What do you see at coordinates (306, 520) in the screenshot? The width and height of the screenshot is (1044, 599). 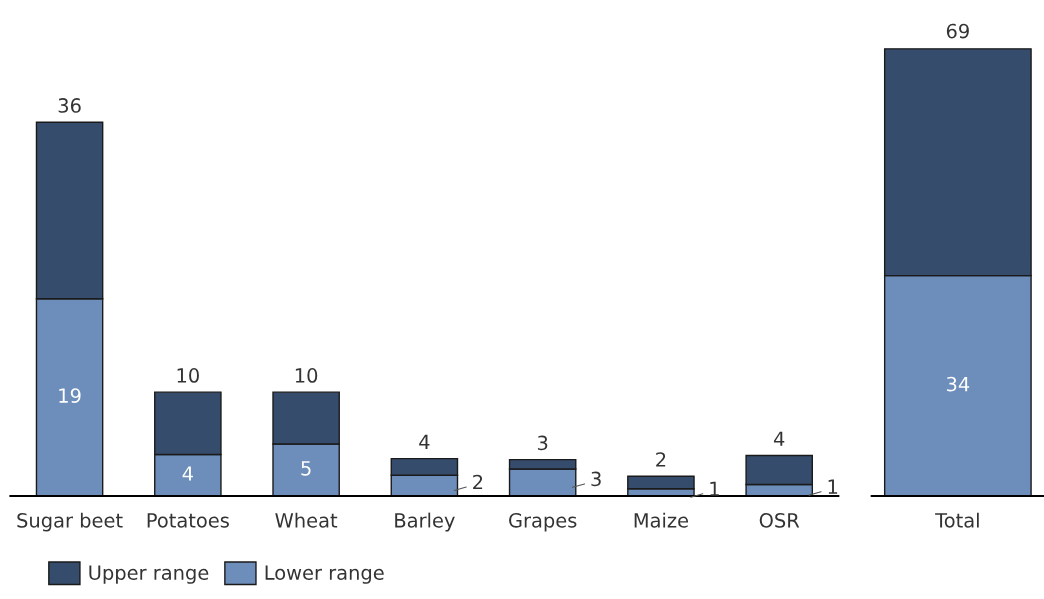 I see `x-tick-label: Wheat` at bounding box center [306, 520].